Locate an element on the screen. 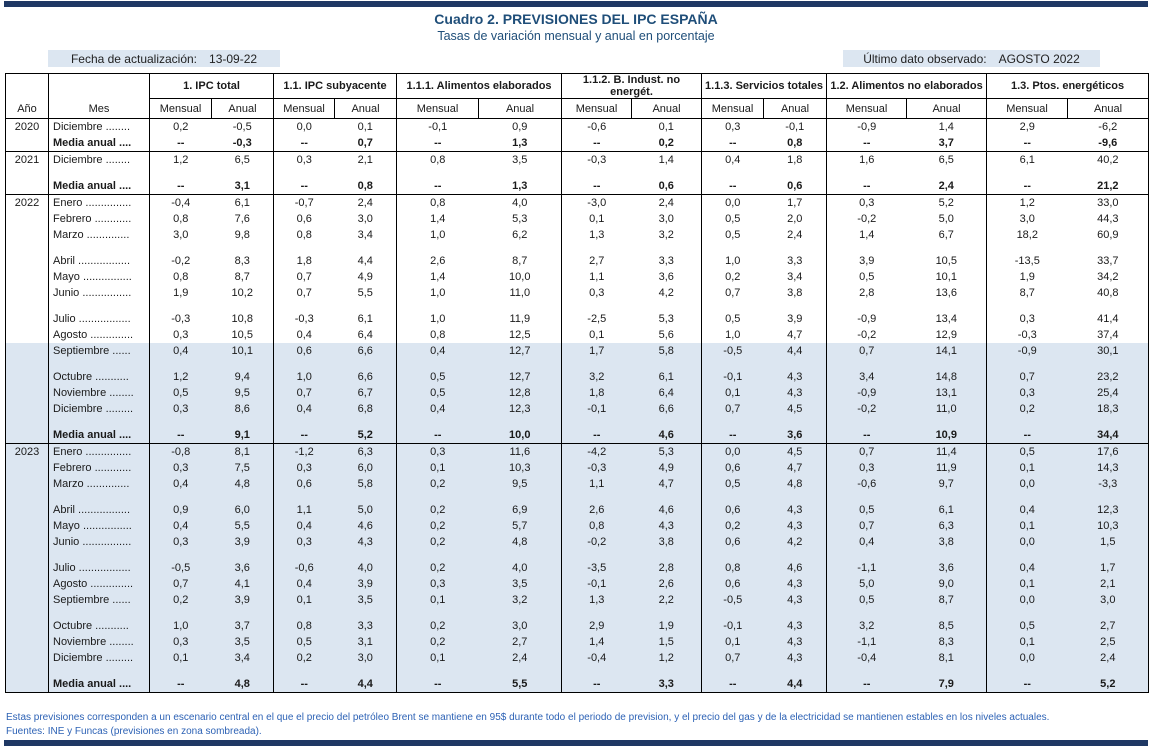  value-cell: -13,5 is located at coordinates (1027, 261).